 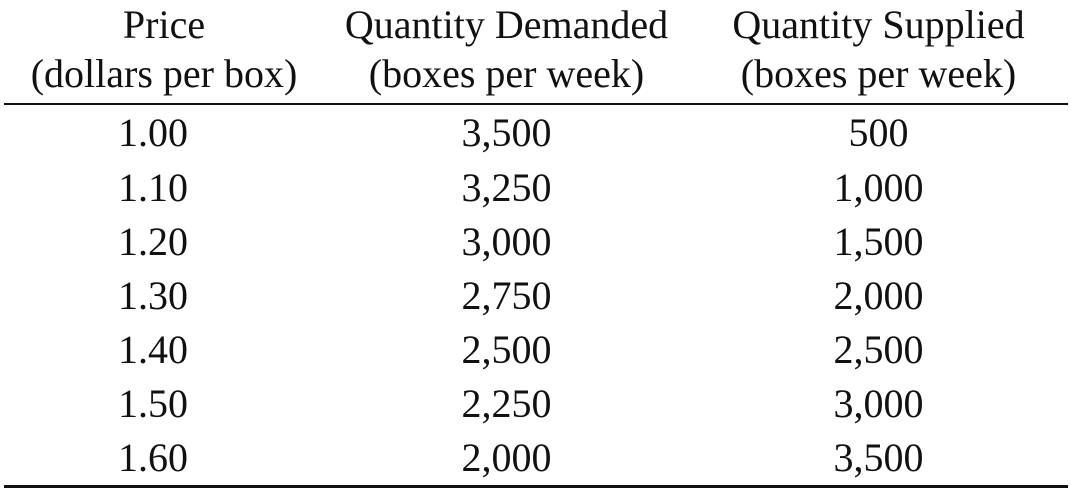 What do you see at coordinates (506, 77) in the screenshot?
I see `header-quantity-demanded-unit: (boxes per week)` at bounding box center [506, 77].